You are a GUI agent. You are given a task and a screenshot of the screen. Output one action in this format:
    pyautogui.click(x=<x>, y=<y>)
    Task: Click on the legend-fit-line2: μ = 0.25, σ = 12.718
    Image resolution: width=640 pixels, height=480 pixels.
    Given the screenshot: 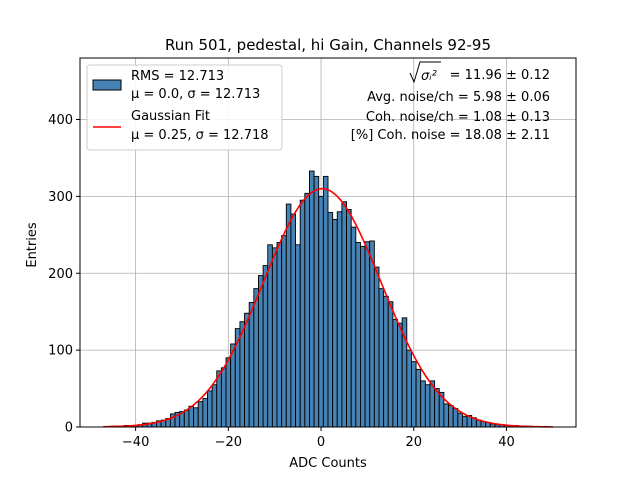 What is the action you would take?
    pyautogui.click(x=200, y=135)
    